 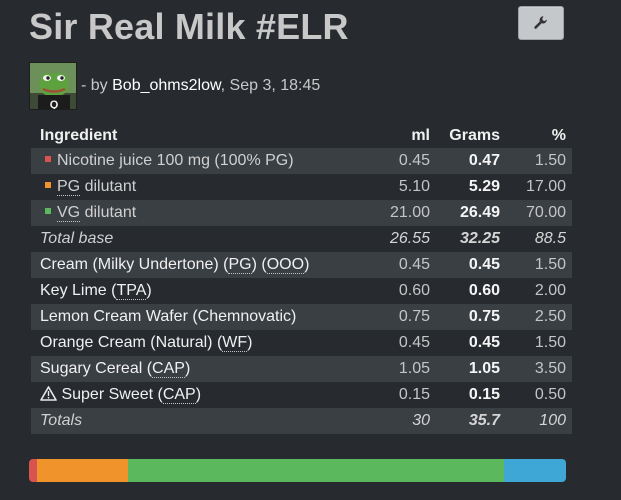 What do you see at coordinates (550, 290) in the screenshot?
I see `percent-cell: 2.00` at bounding box center [550, 290].